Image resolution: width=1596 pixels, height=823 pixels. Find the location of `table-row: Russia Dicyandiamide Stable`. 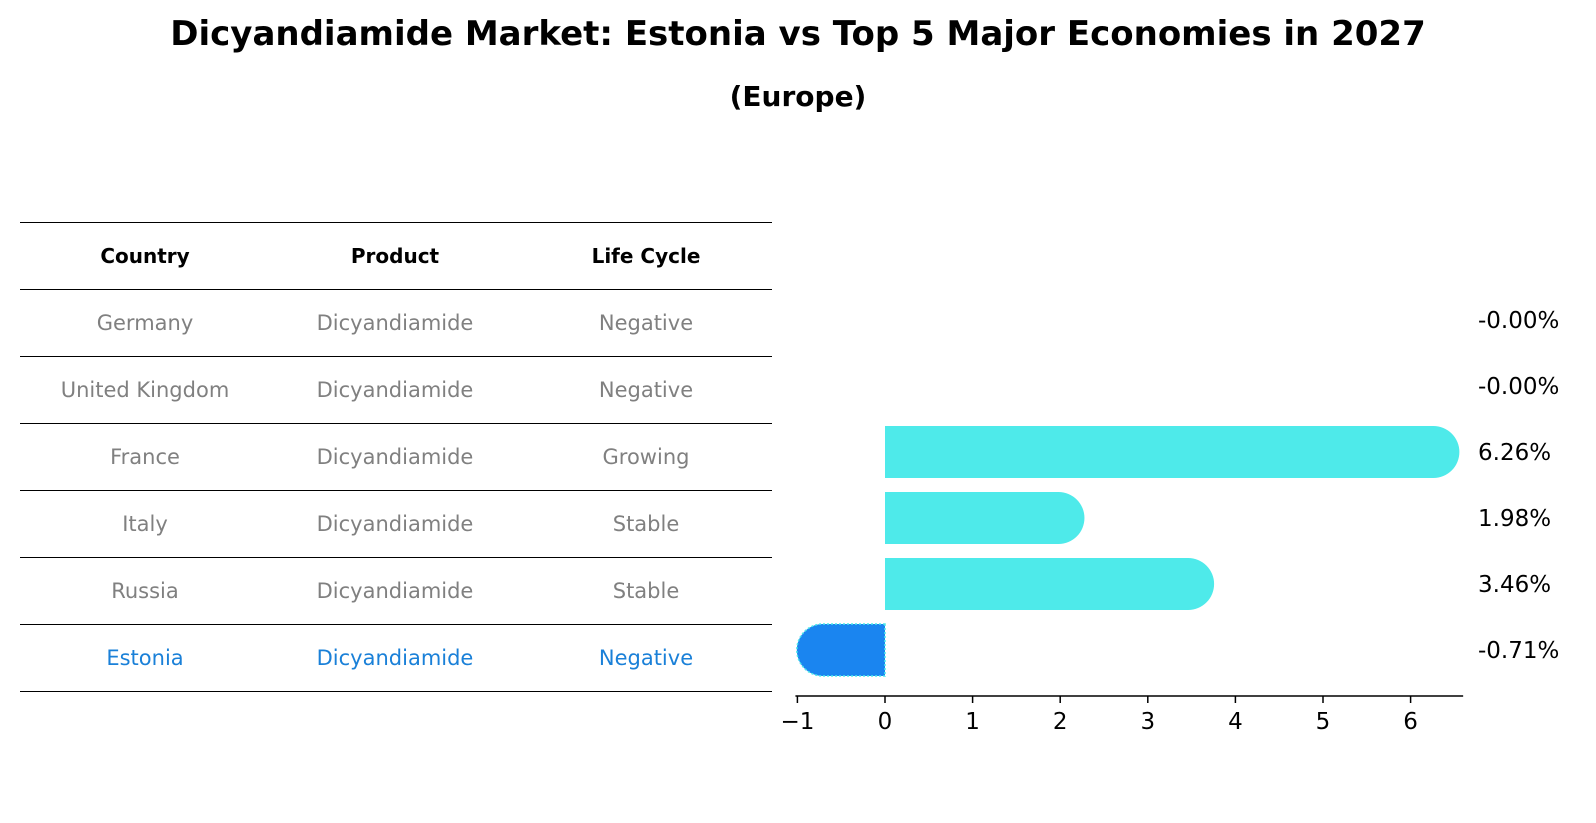

table-row: Russia Dicyandiamide Stable is located at coordinates (396, 591).